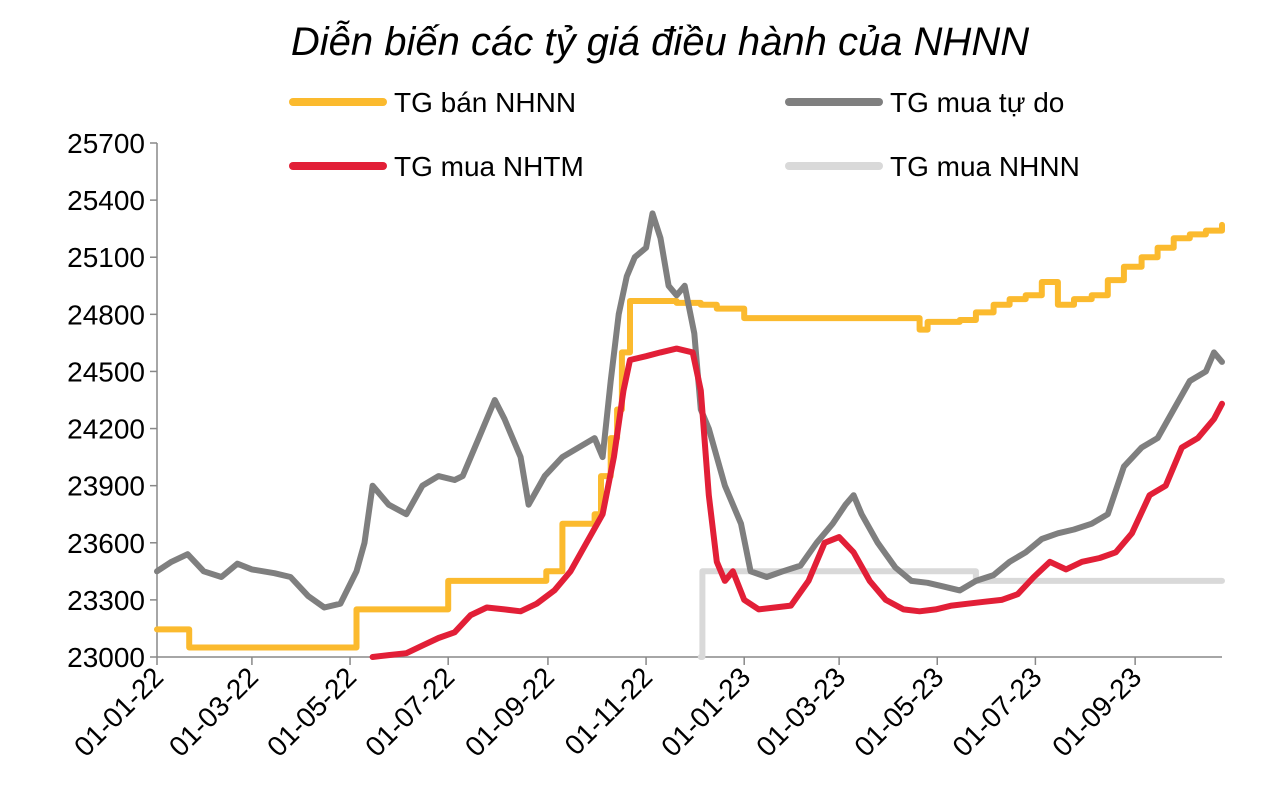 The image size is (1280, 797). Describe the element at coordinates (985, 166) in the screenshot. I see `legend-label-tg-mua-nhnn: TG mua NHNN` at that location.